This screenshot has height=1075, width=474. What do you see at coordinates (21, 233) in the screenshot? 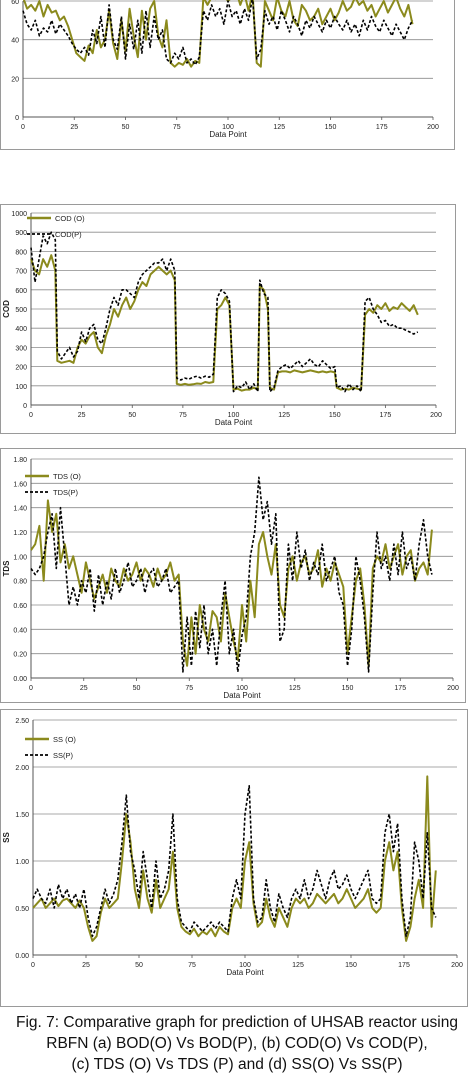
I see `cod-y-tick-label: 900` at bounding box center [21, 233].